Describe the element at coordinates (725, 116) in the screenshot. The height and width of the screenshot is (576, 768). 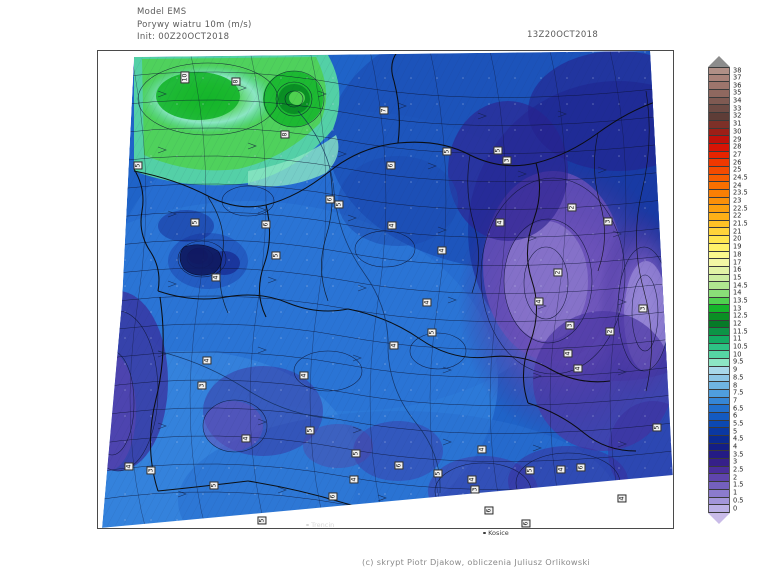
I see `colorbar-swatch: 32` at that location.